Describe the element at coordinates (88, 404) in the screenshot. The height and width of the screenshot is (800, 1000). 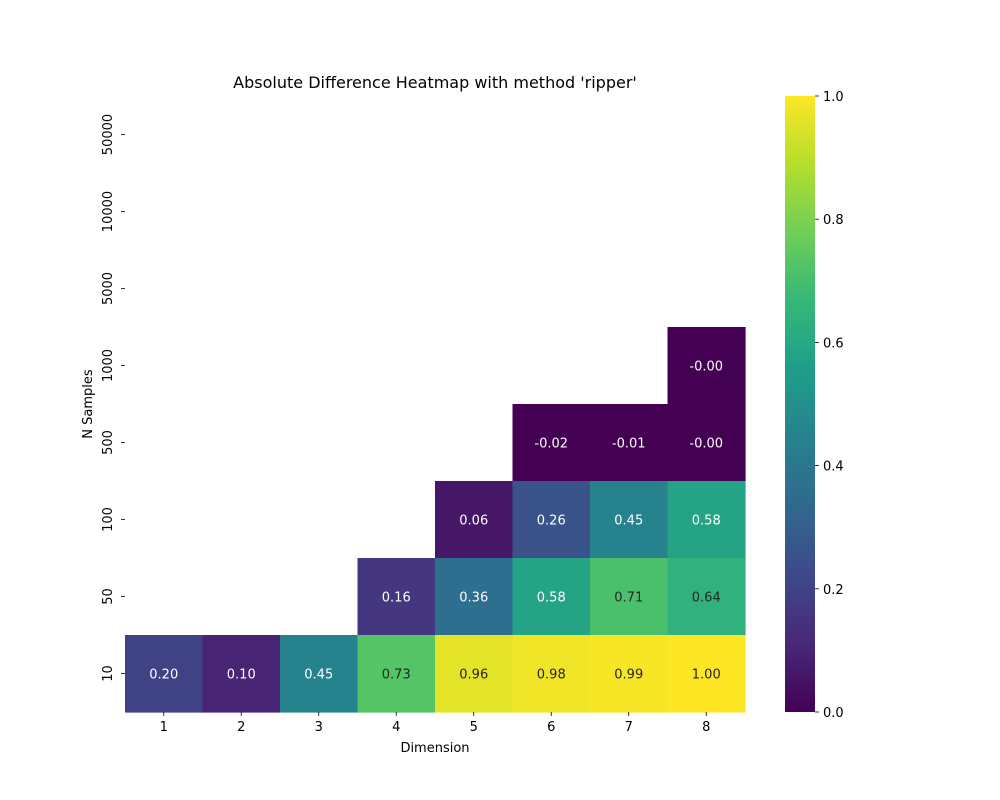
I see `y-axis-label: N Samples` at that location.